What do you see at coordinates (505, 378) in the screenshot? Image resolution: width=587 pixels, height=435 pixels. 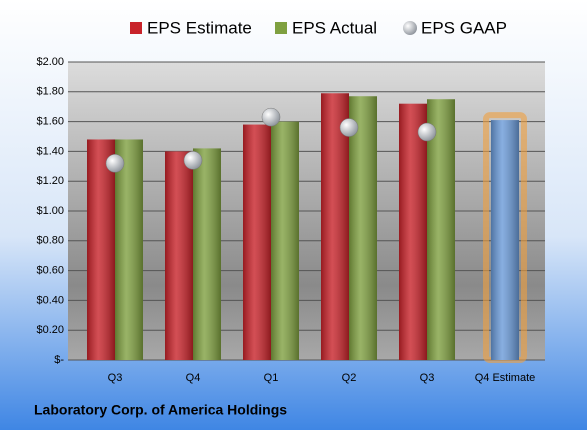 I see `x-tick-label: Q4 Estimate` at bounding box center [505, 378].